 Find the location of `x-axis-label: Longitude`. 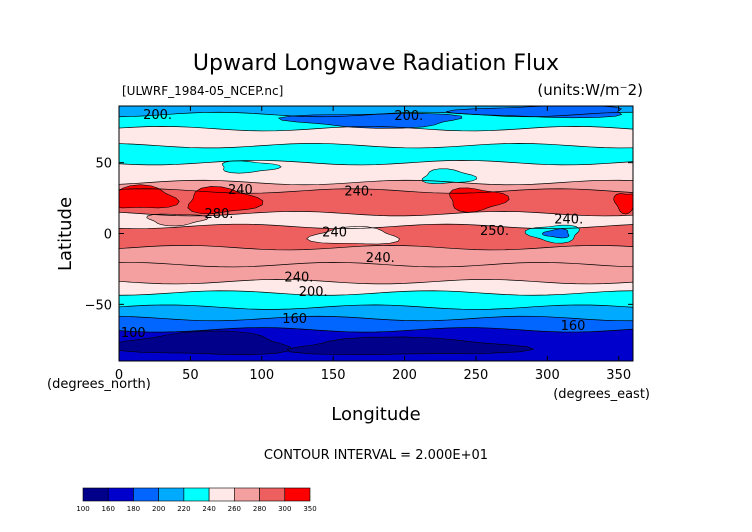

x-axis-label: Longitude is located at coordinates (376, 414).